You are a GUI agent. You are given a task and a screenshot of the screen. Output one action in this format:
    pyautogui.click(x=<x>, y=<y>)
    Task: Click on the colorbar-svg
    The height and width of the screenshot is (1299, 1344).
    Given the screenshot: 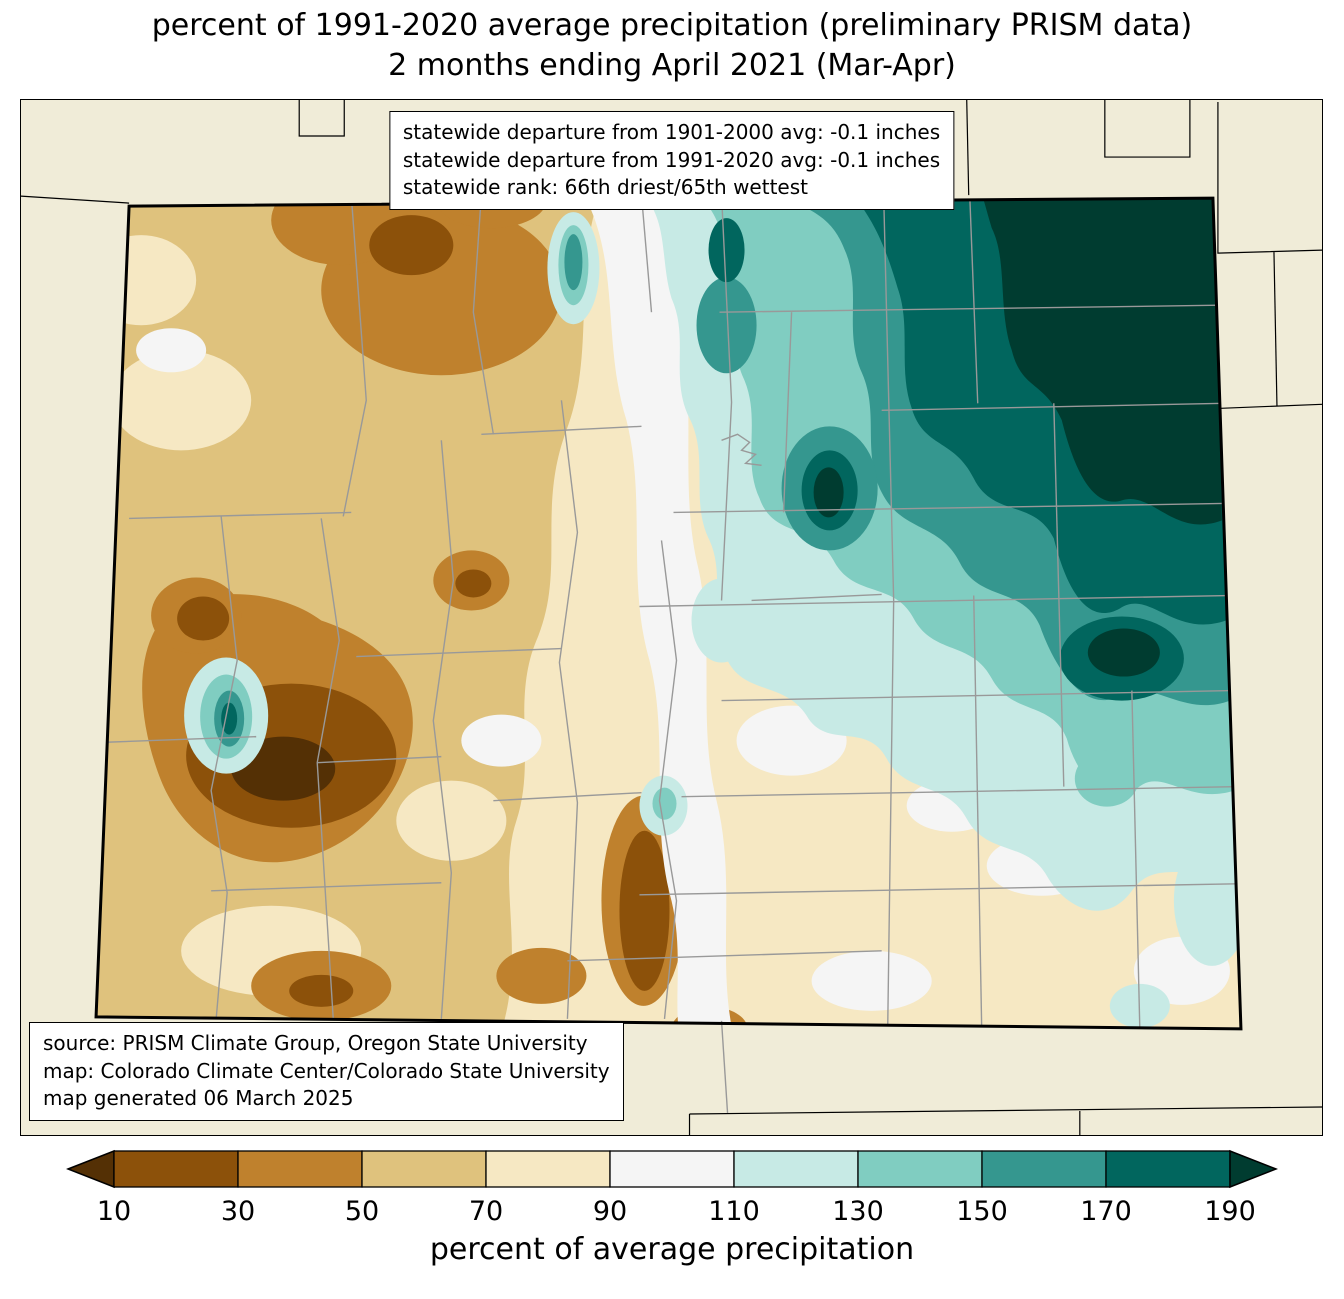 What is the action you would take?
    pyautogui.click(x=672, y=1169)
    